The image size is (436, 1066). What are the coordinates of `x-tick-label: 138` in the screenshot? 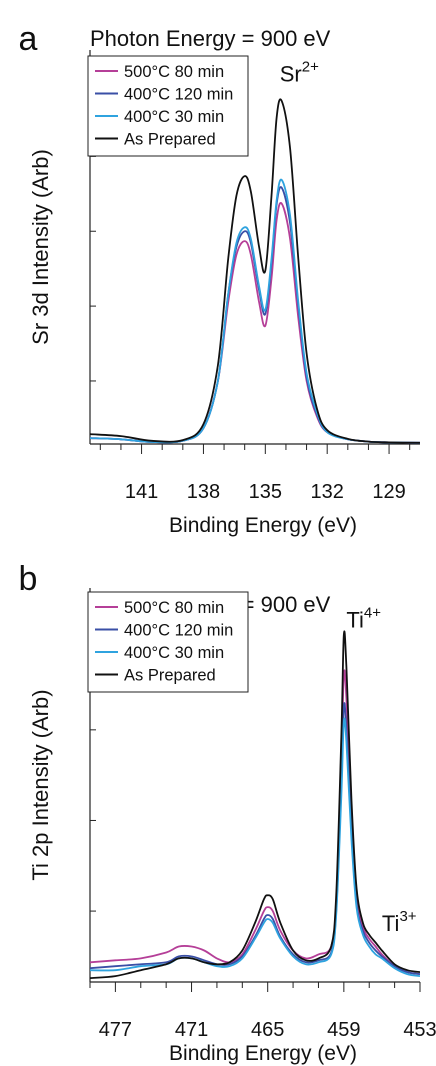 It's located at (203, 492).